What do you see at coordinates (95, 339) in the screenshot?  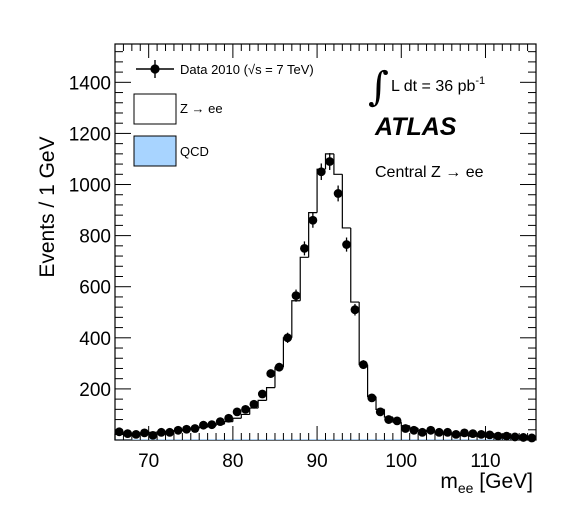 I see `y-tick-label: 400` at bounding box center [95, 339].